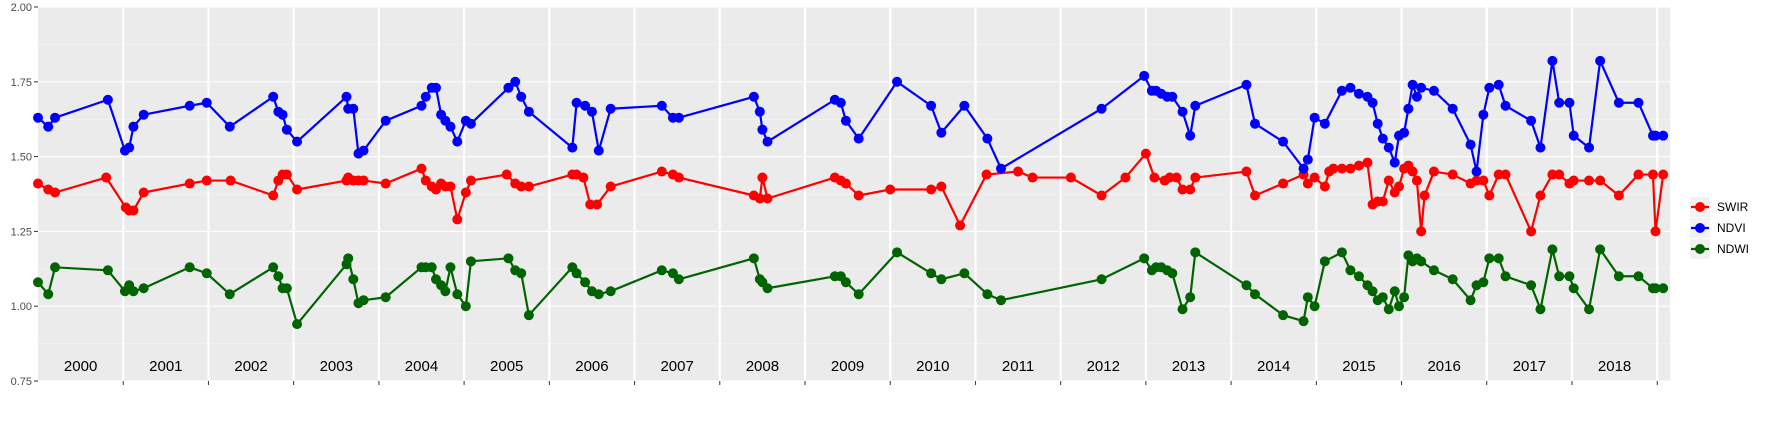 Image resolution: width=1773 pixels, height=447 pixels. I want to click on year-label: 2000, so click(80, 366).